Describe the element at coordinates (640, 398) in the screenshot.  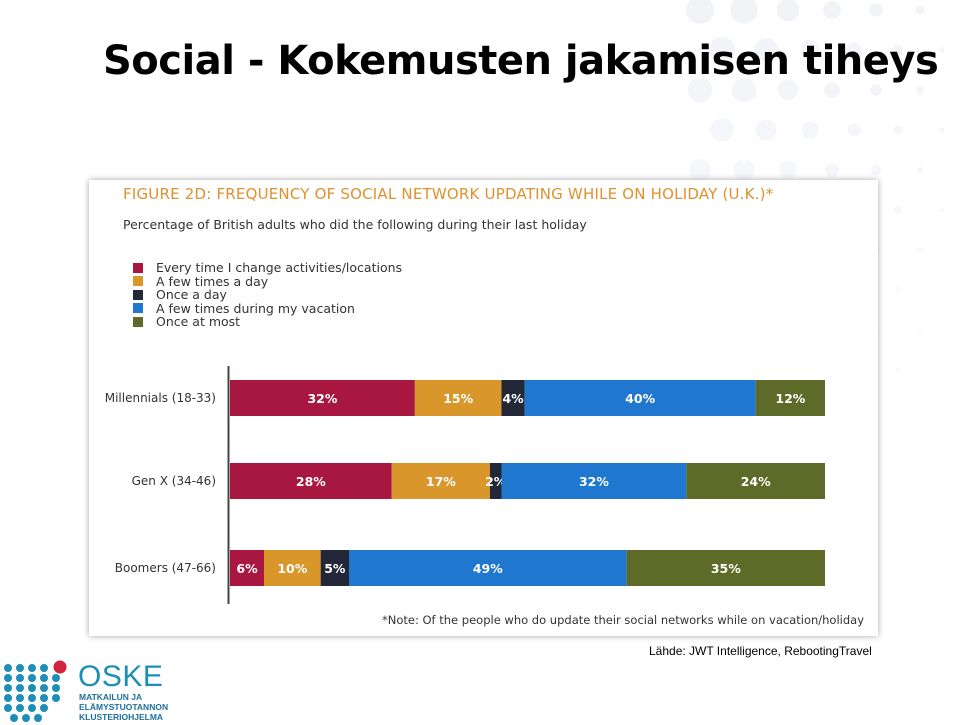
I see `data-label: 40%` at that location.